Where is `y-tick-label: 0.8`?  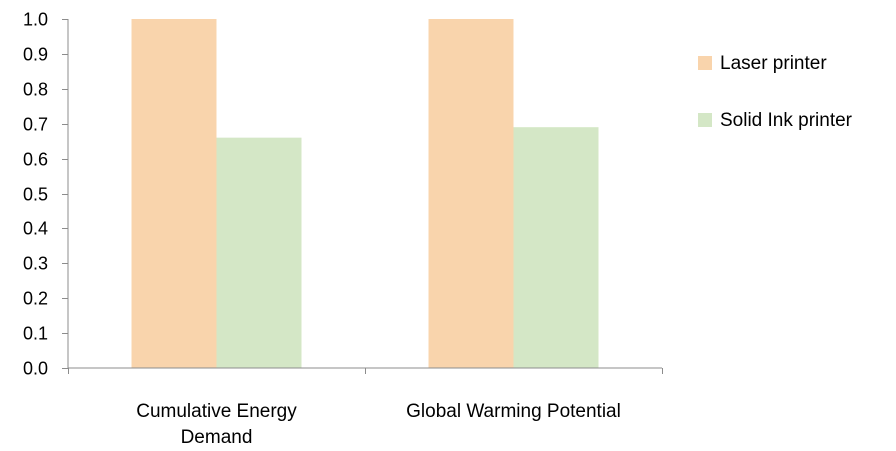
y-tick-label: 0.8 is located at coordinates (35, 90).